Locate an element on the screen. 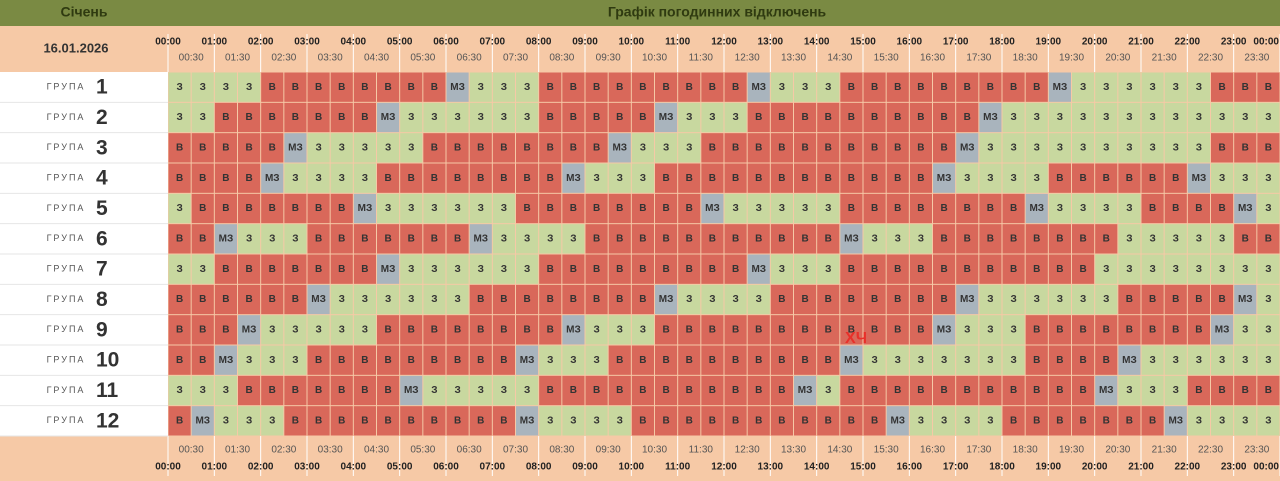 Image resolution: width=1280 pixels, height=481 pixels. hour-label: 00:00 is located at coordinates (168, 42).